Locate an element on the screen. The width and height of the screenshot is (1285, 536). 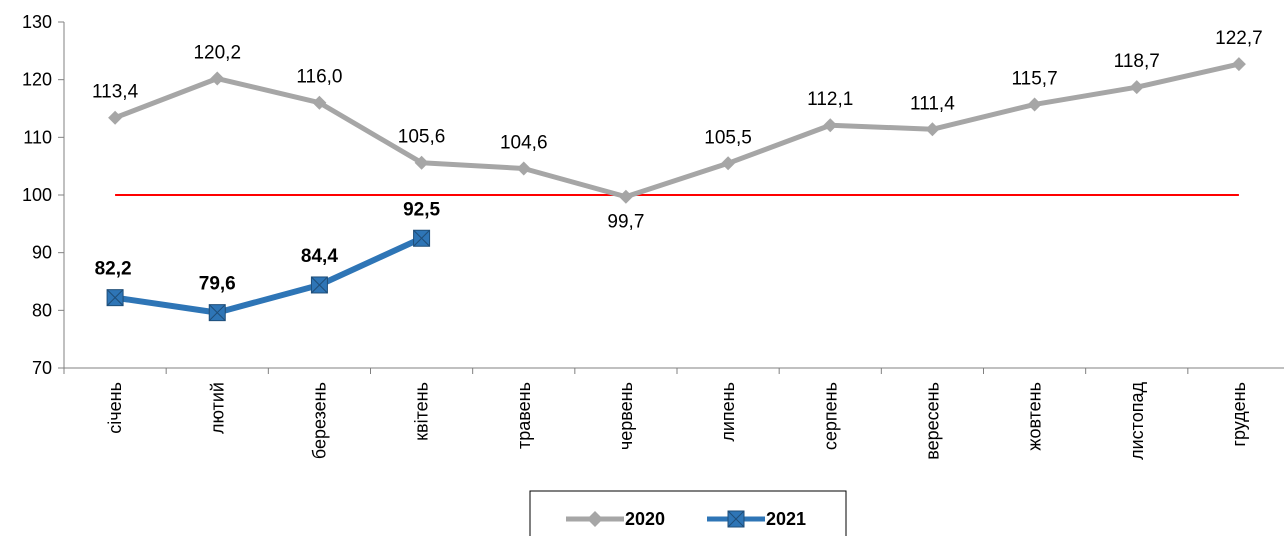
y-tick-label: 130 is located at coordinates (37, 22).